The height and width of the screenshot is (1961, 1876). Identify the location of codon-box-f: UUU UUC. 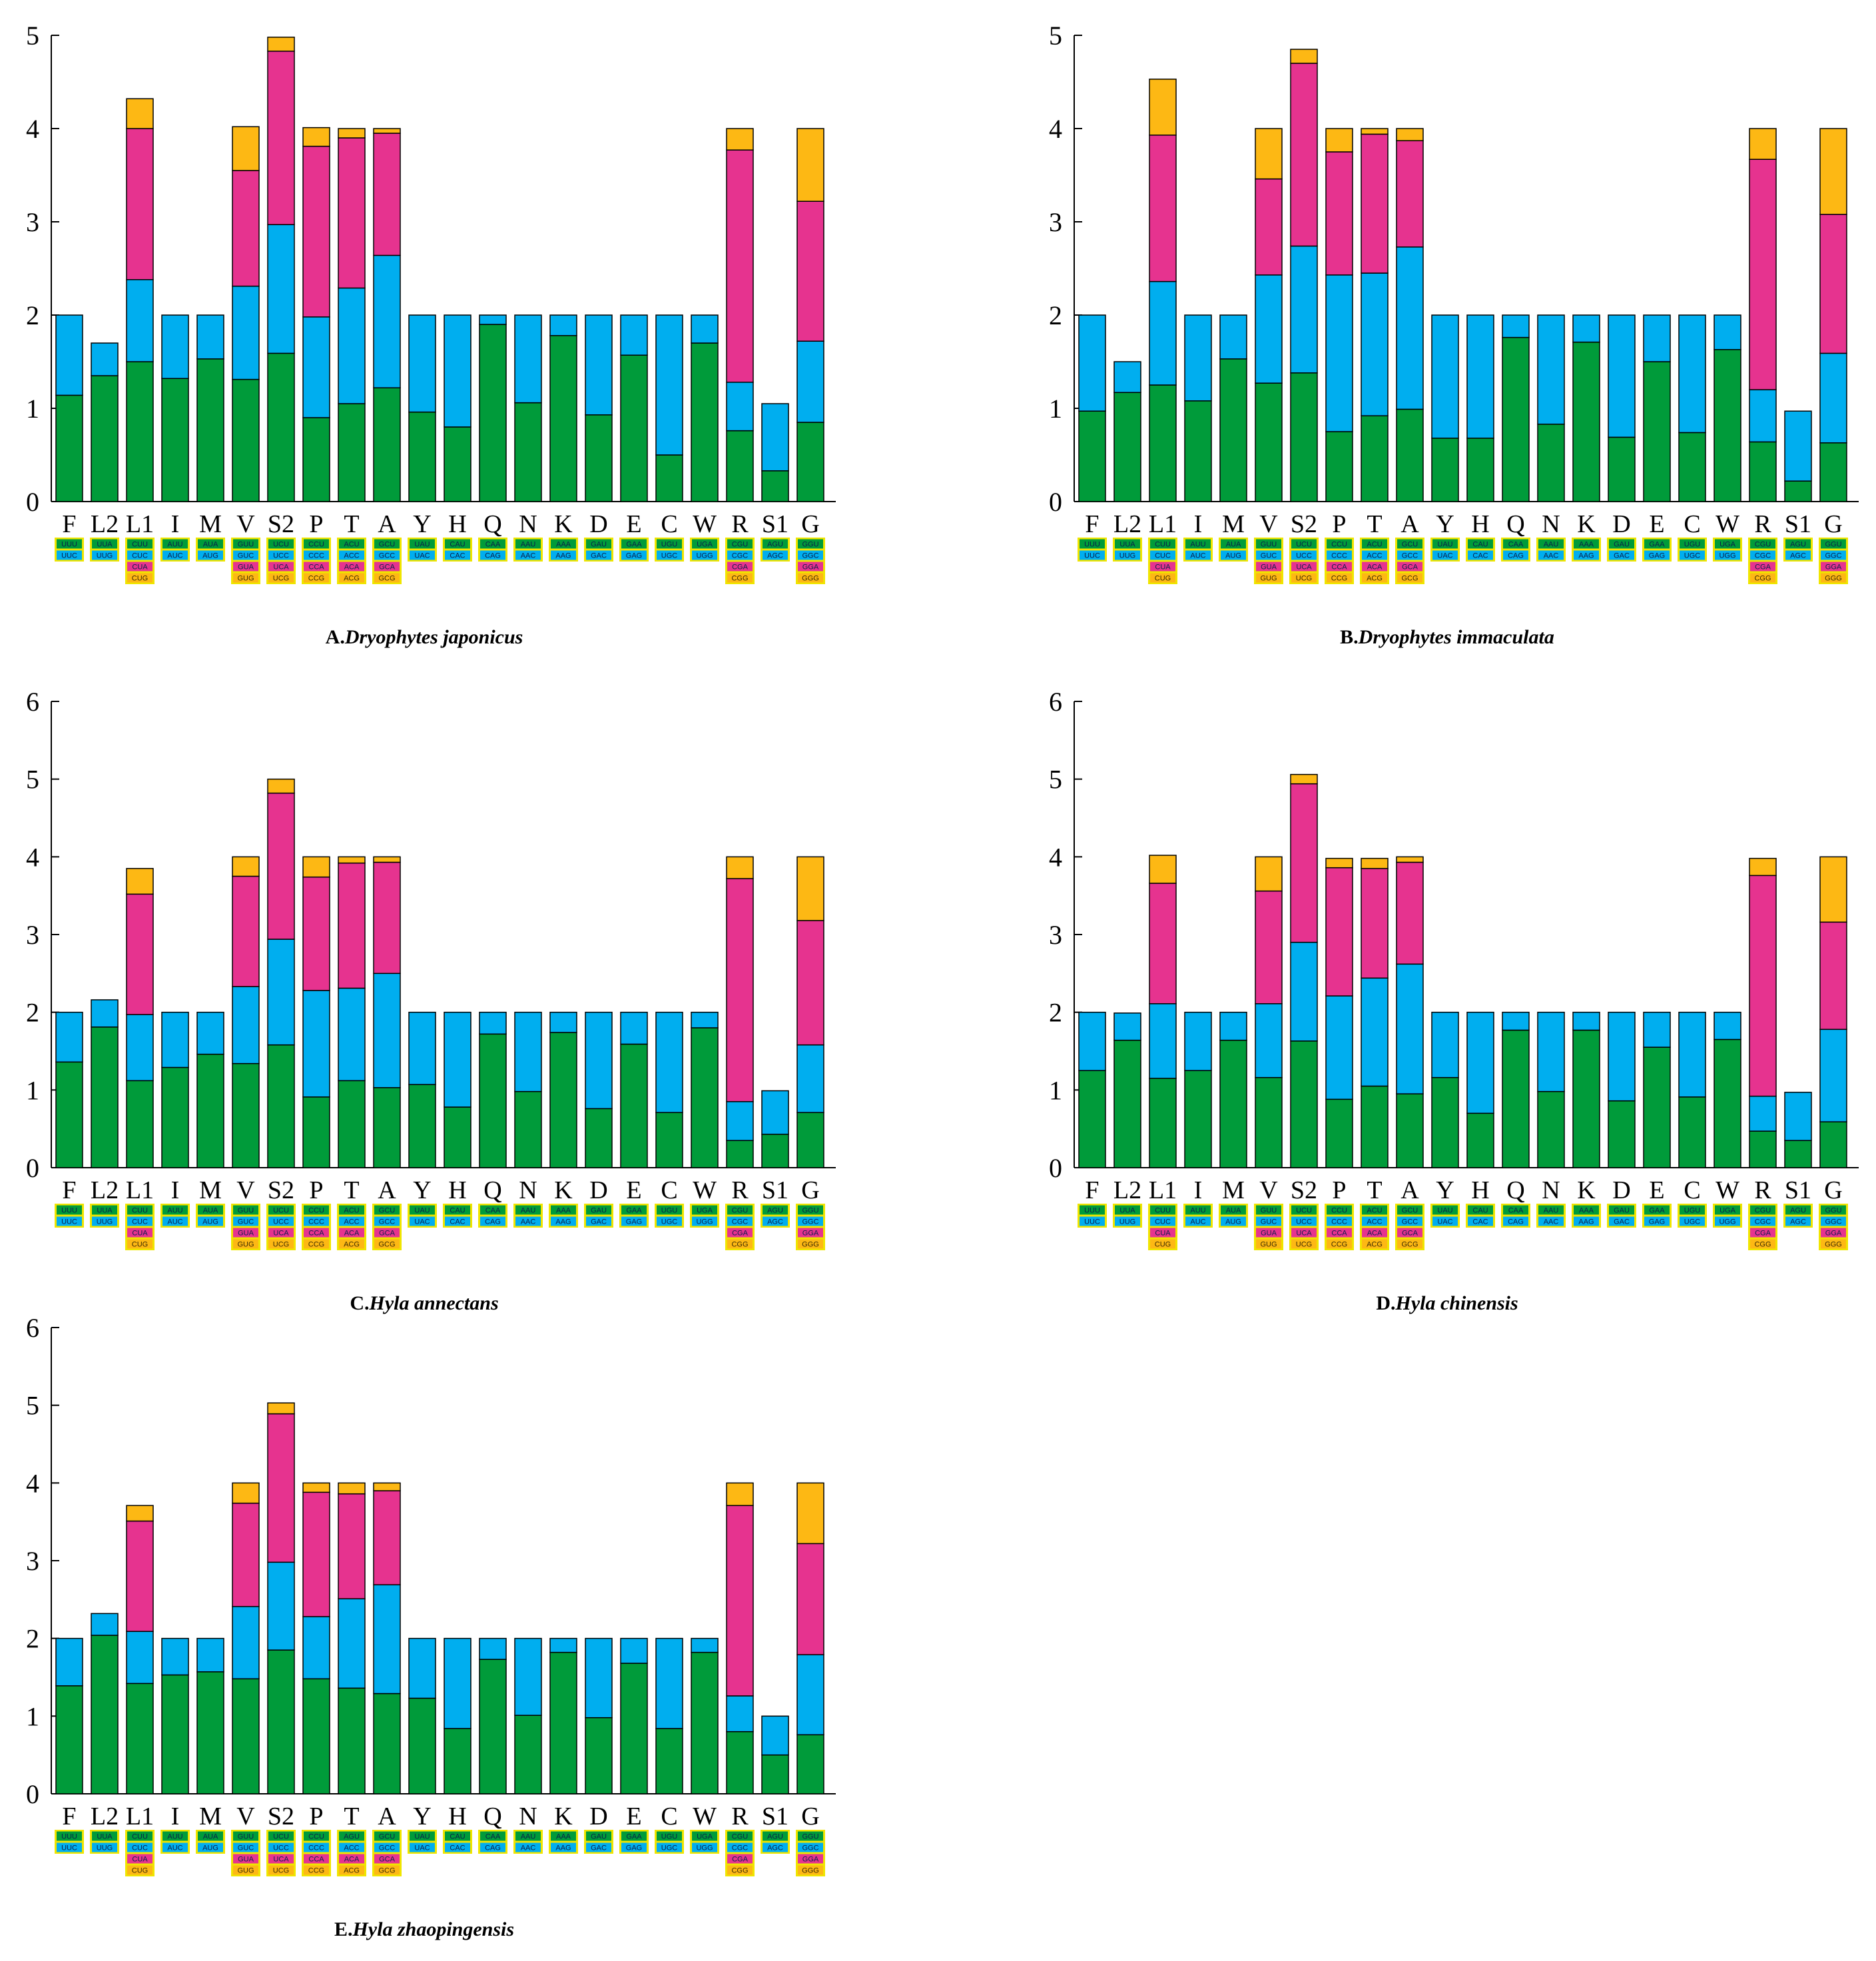
(69, 1842).